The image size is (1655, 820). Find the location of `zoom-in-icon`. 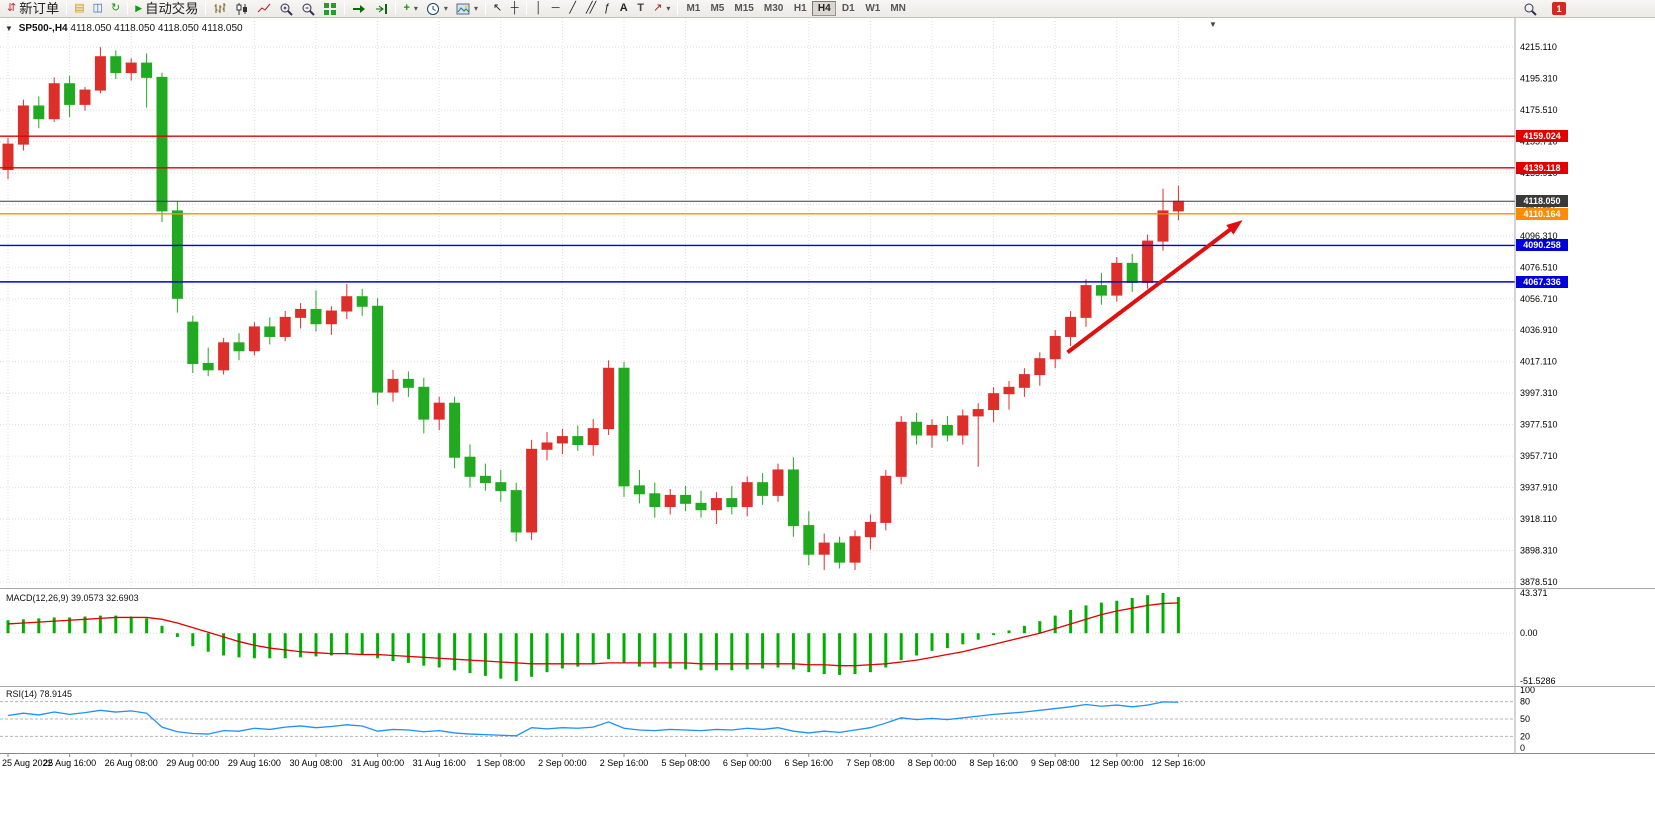

zoom-in-icon is located at coordinates (286, 9).